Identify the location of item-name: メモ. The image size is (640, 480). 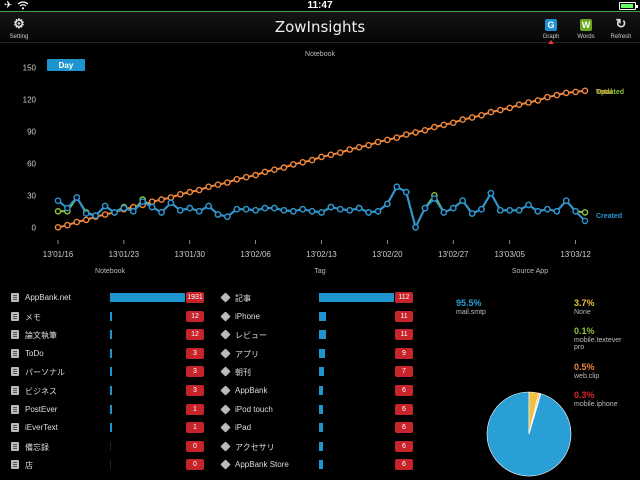
(33, 317).